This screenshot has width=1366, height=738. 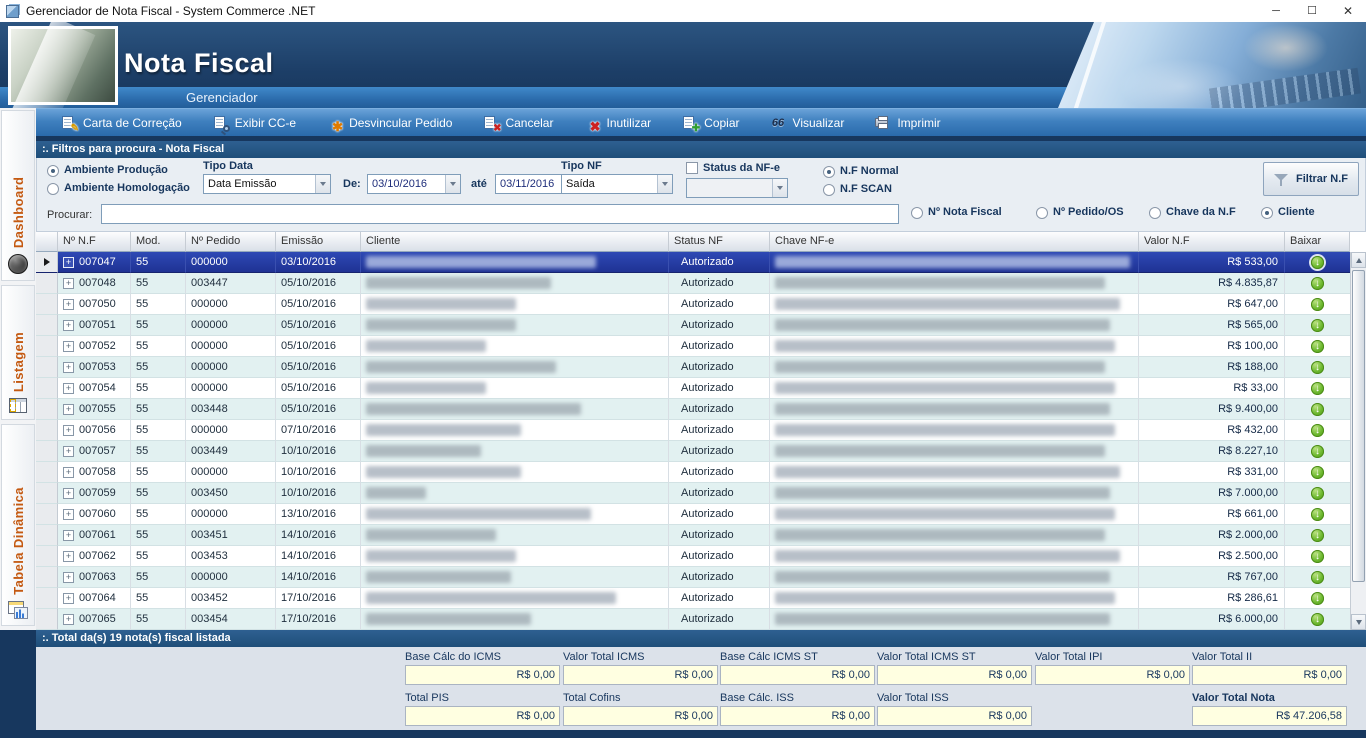 What do you see at coordinates (519, 123) in the screenshot?
I see `toolbar-button-cancelar: ✖ Cancelar` at bounding box center [519, 123].